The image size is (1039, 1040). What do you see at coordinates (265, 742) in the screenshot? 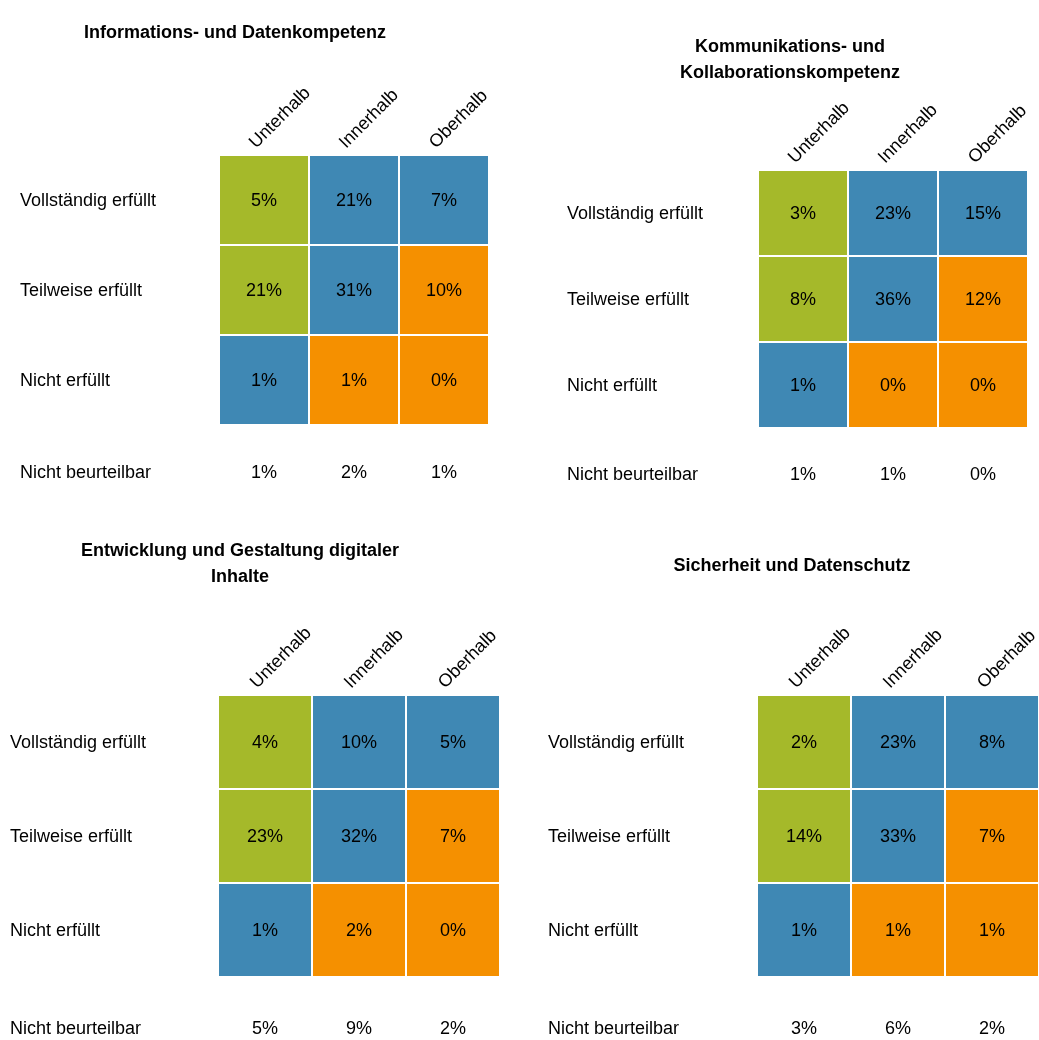
I see `data-label: 4%` at bounding box center [265, 742].